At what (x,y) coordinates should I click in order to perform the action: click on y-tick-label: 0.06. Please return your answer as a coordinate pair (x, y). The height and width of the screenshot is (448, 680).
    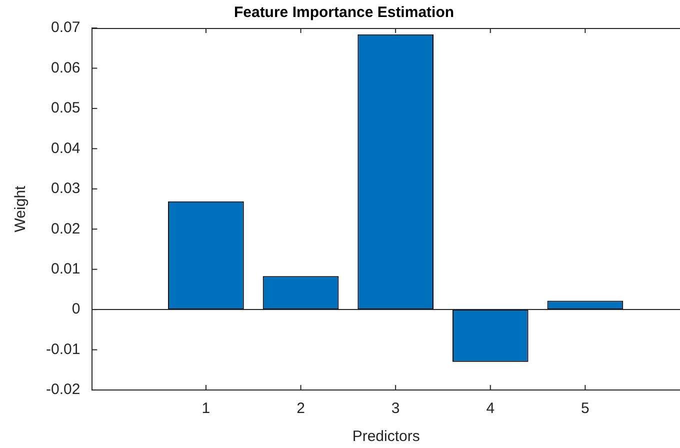
    Looking at the image, I should click on (65, 67).